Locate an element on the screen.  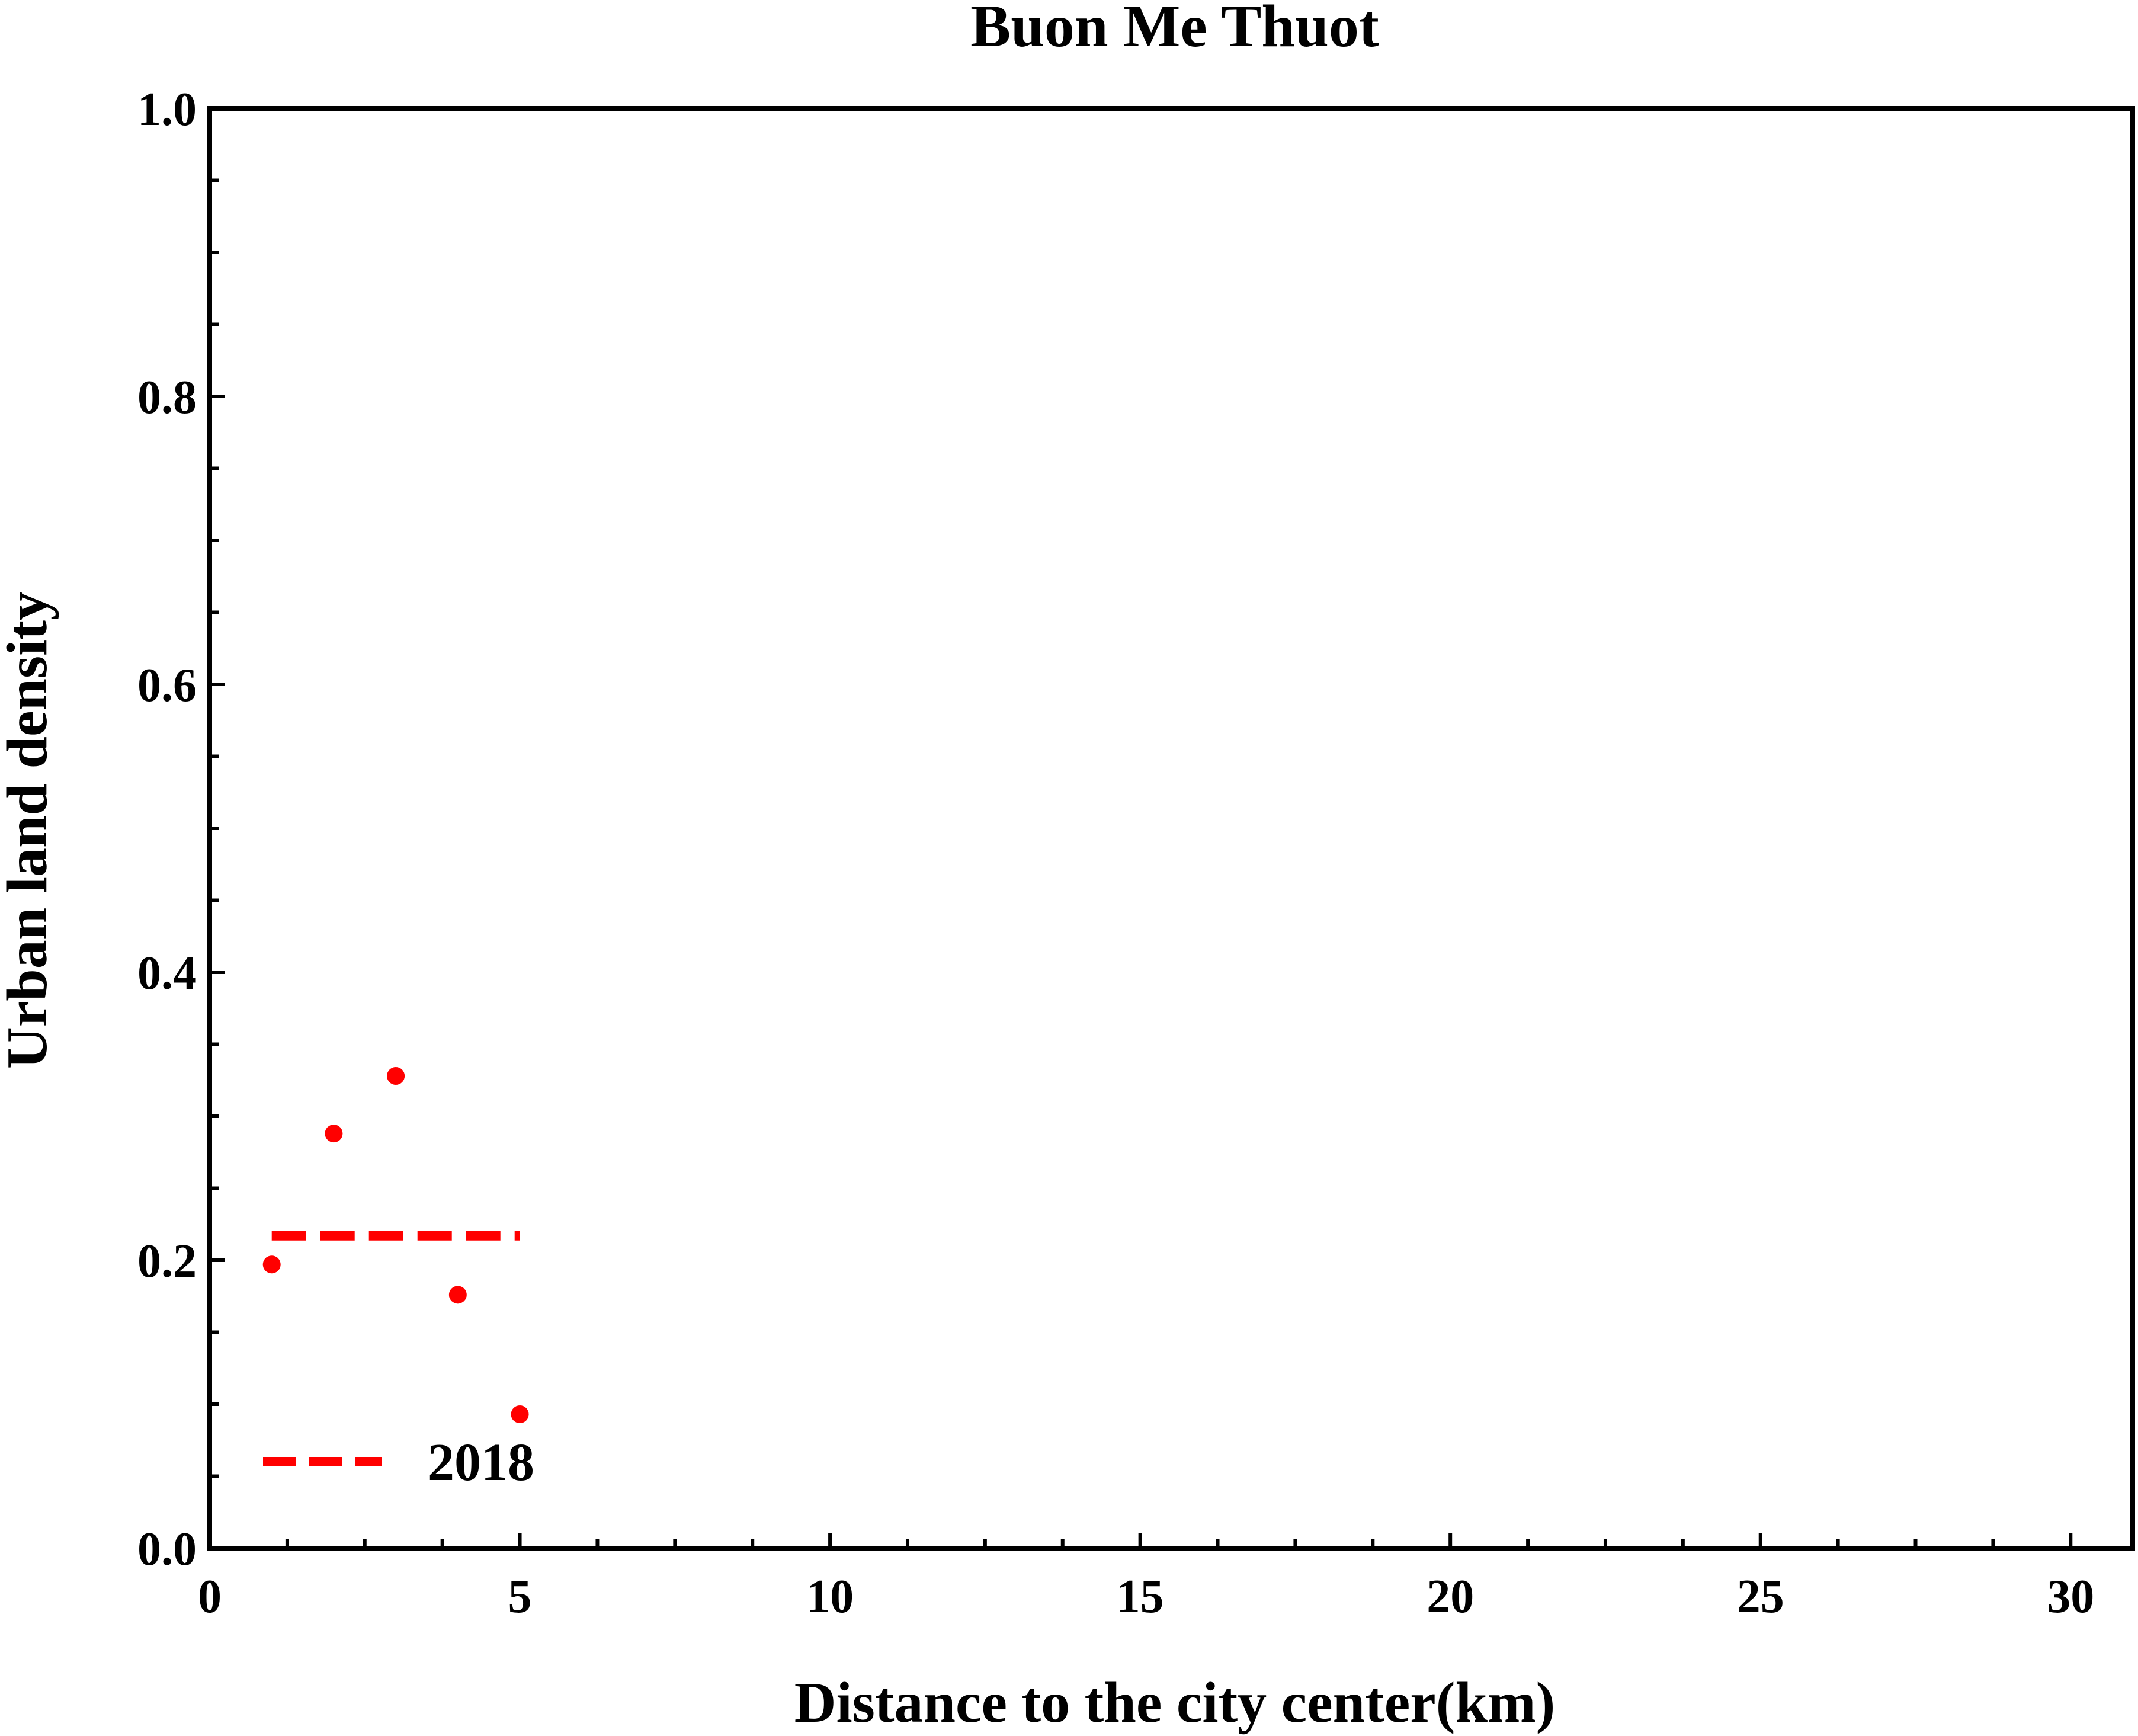
x-tick-label: 30 is located at coordinates (2071, 1597).